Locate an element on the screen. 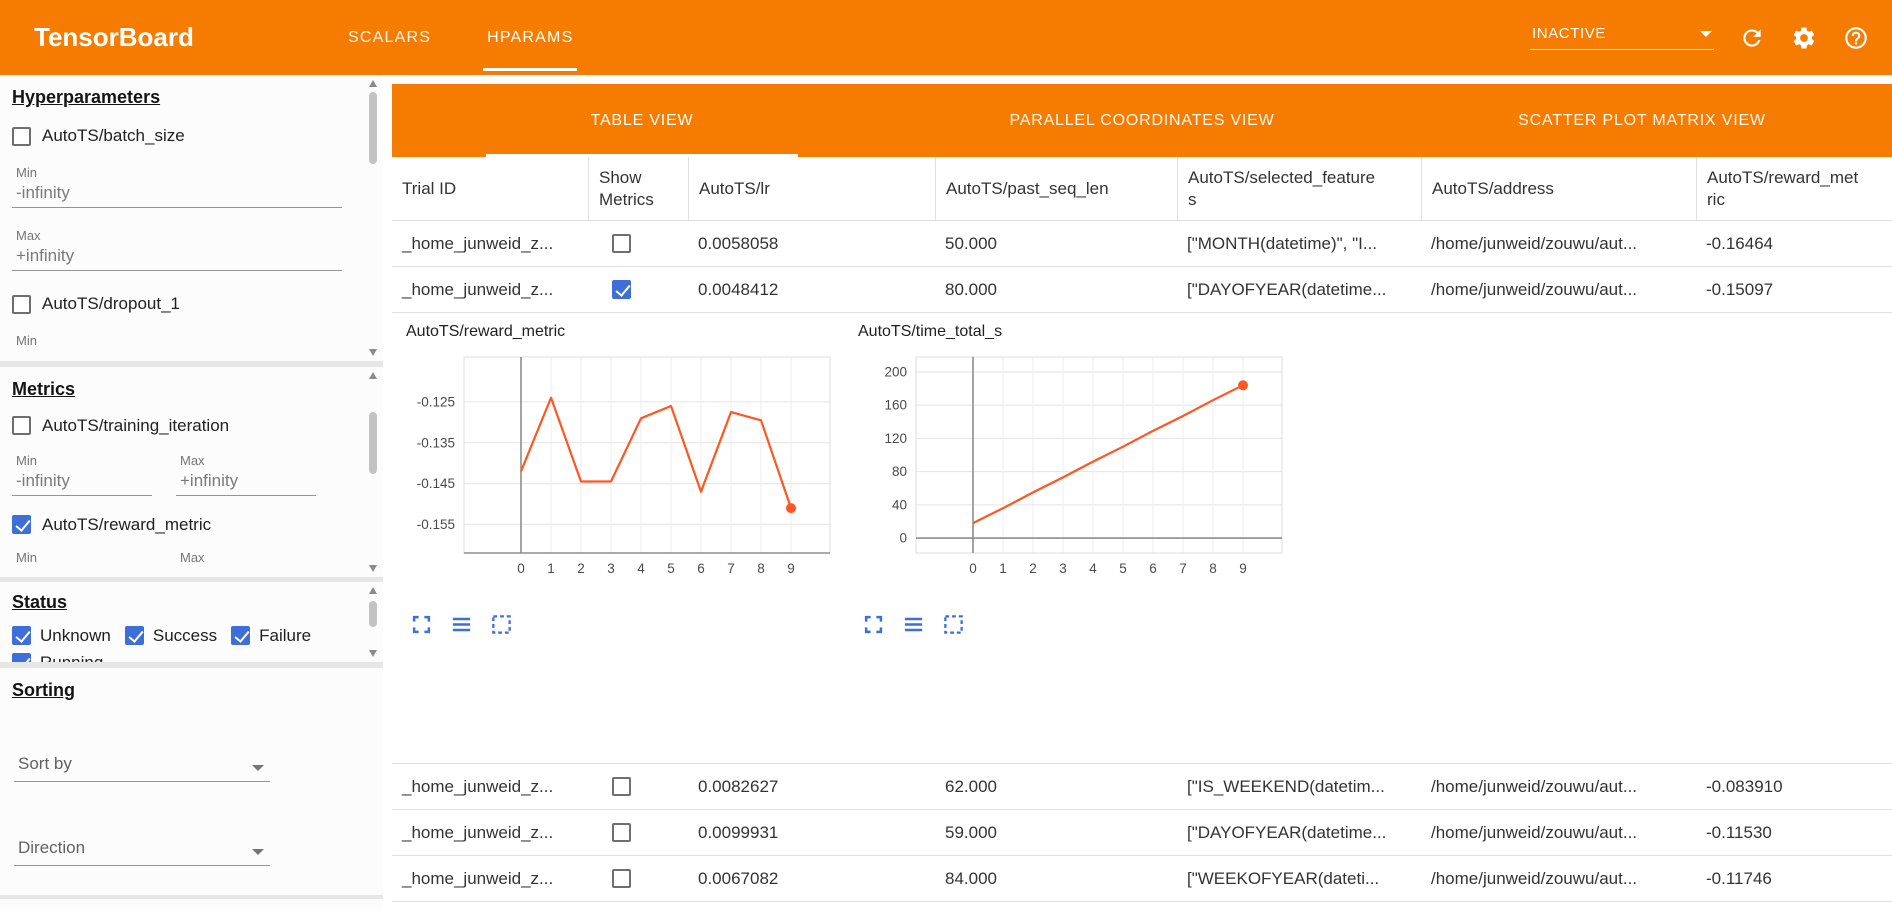 This screenshot has width=1892, height=911. metric-max-input: +infinity is located at coordinates (246, 482).